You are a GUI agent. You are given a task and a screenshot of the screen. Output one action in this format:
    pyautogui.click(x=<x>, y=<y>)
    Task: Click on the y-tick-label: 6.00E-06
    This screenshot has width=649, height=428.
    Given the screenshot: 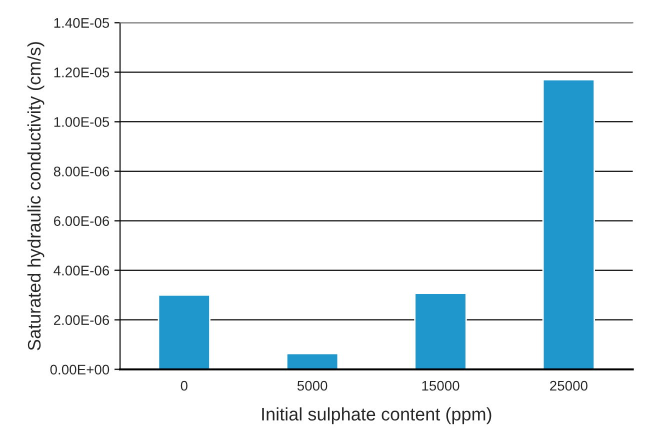 What is the action you would take?
    pyautogui.click(x=82, y=221)
    